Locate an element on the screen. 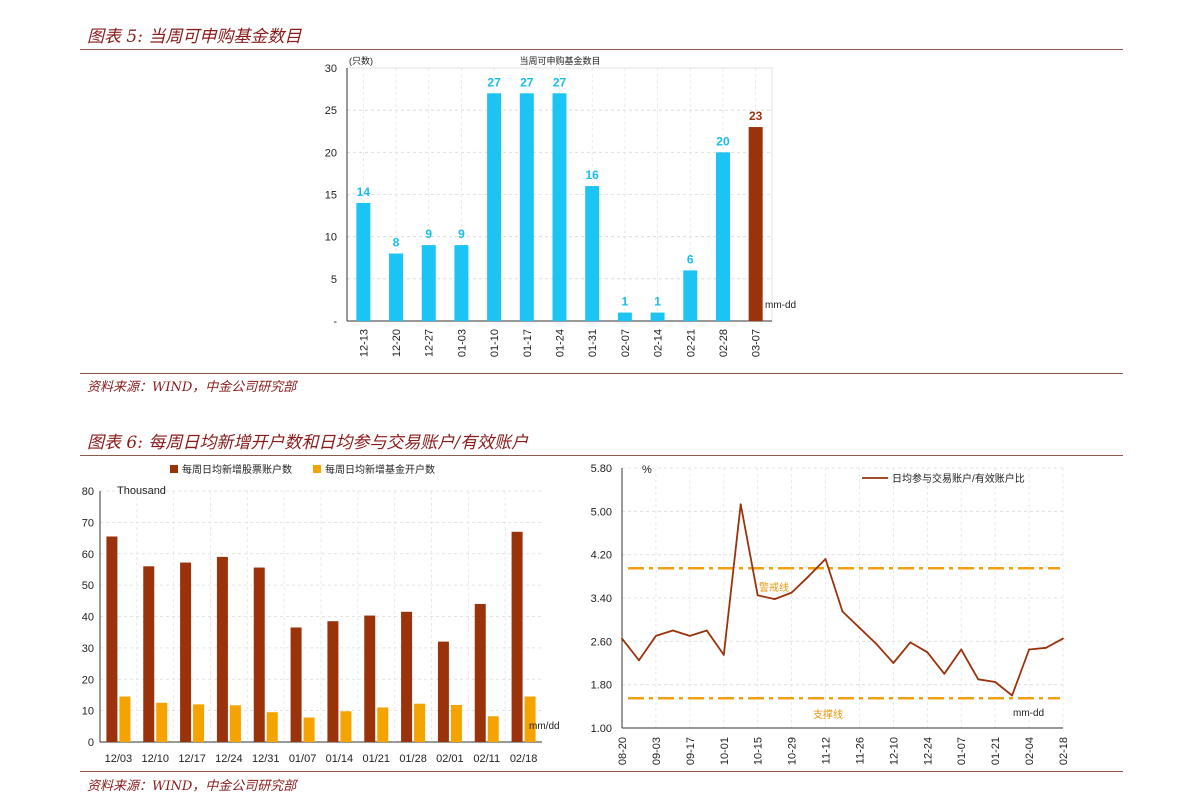  x-unit-note: mm/dd is located at coordinates (544, 726).